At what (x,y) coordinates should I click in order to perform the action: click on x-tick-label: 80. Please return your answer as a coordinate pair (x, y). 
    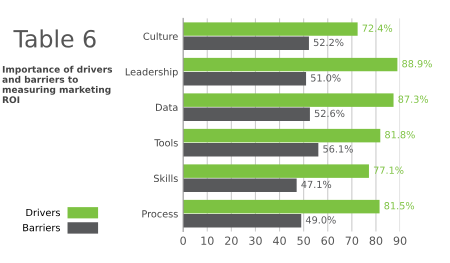
    Looking at the image, I should click on (376, 240).